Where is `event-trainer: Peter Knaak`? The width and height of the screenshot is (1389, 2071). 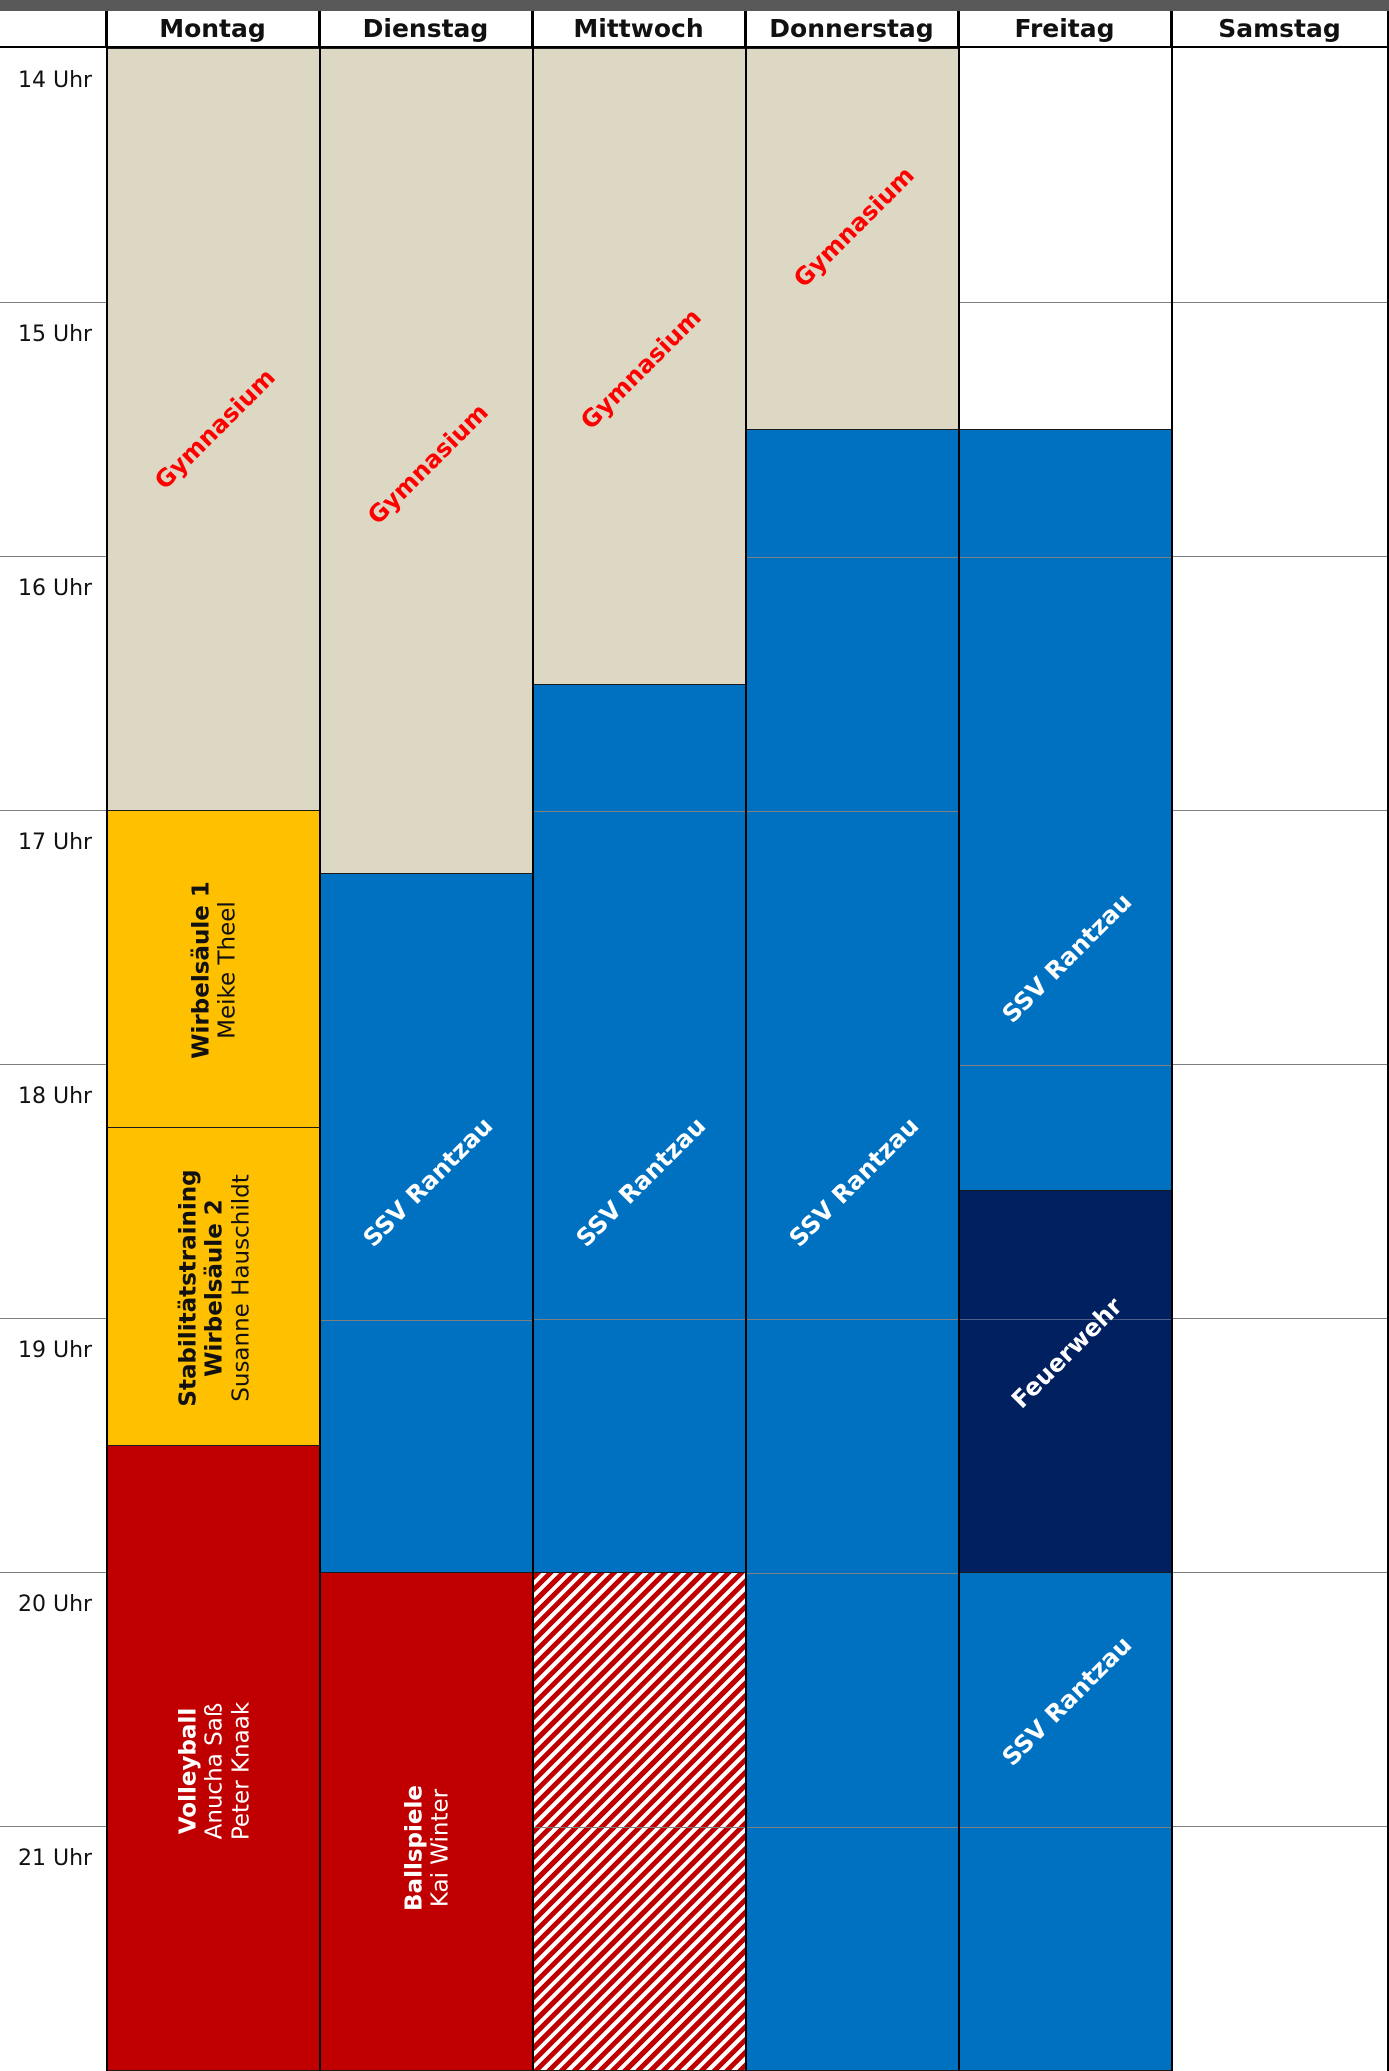 event-trainer: Peter Knaak is located at coordinates (241, 1771).